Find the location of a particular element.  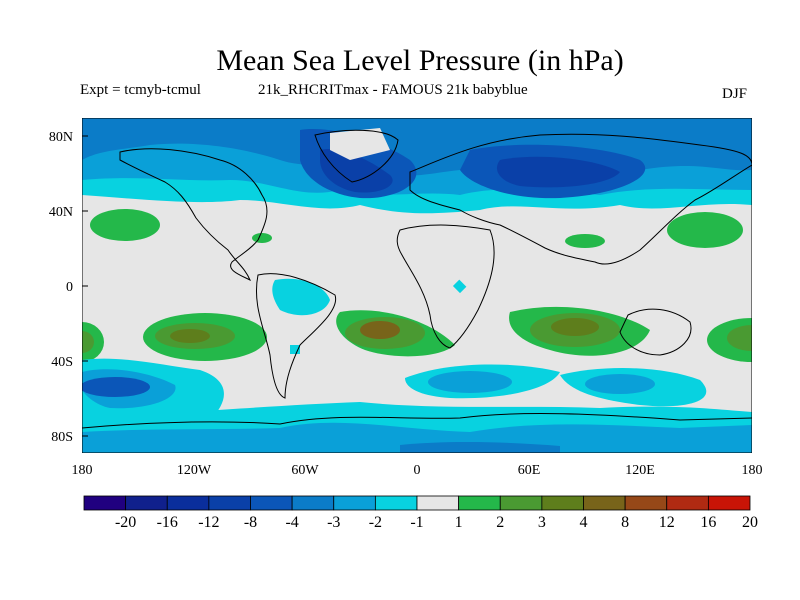

season-label: DJF is located at coordinates (735, 94).